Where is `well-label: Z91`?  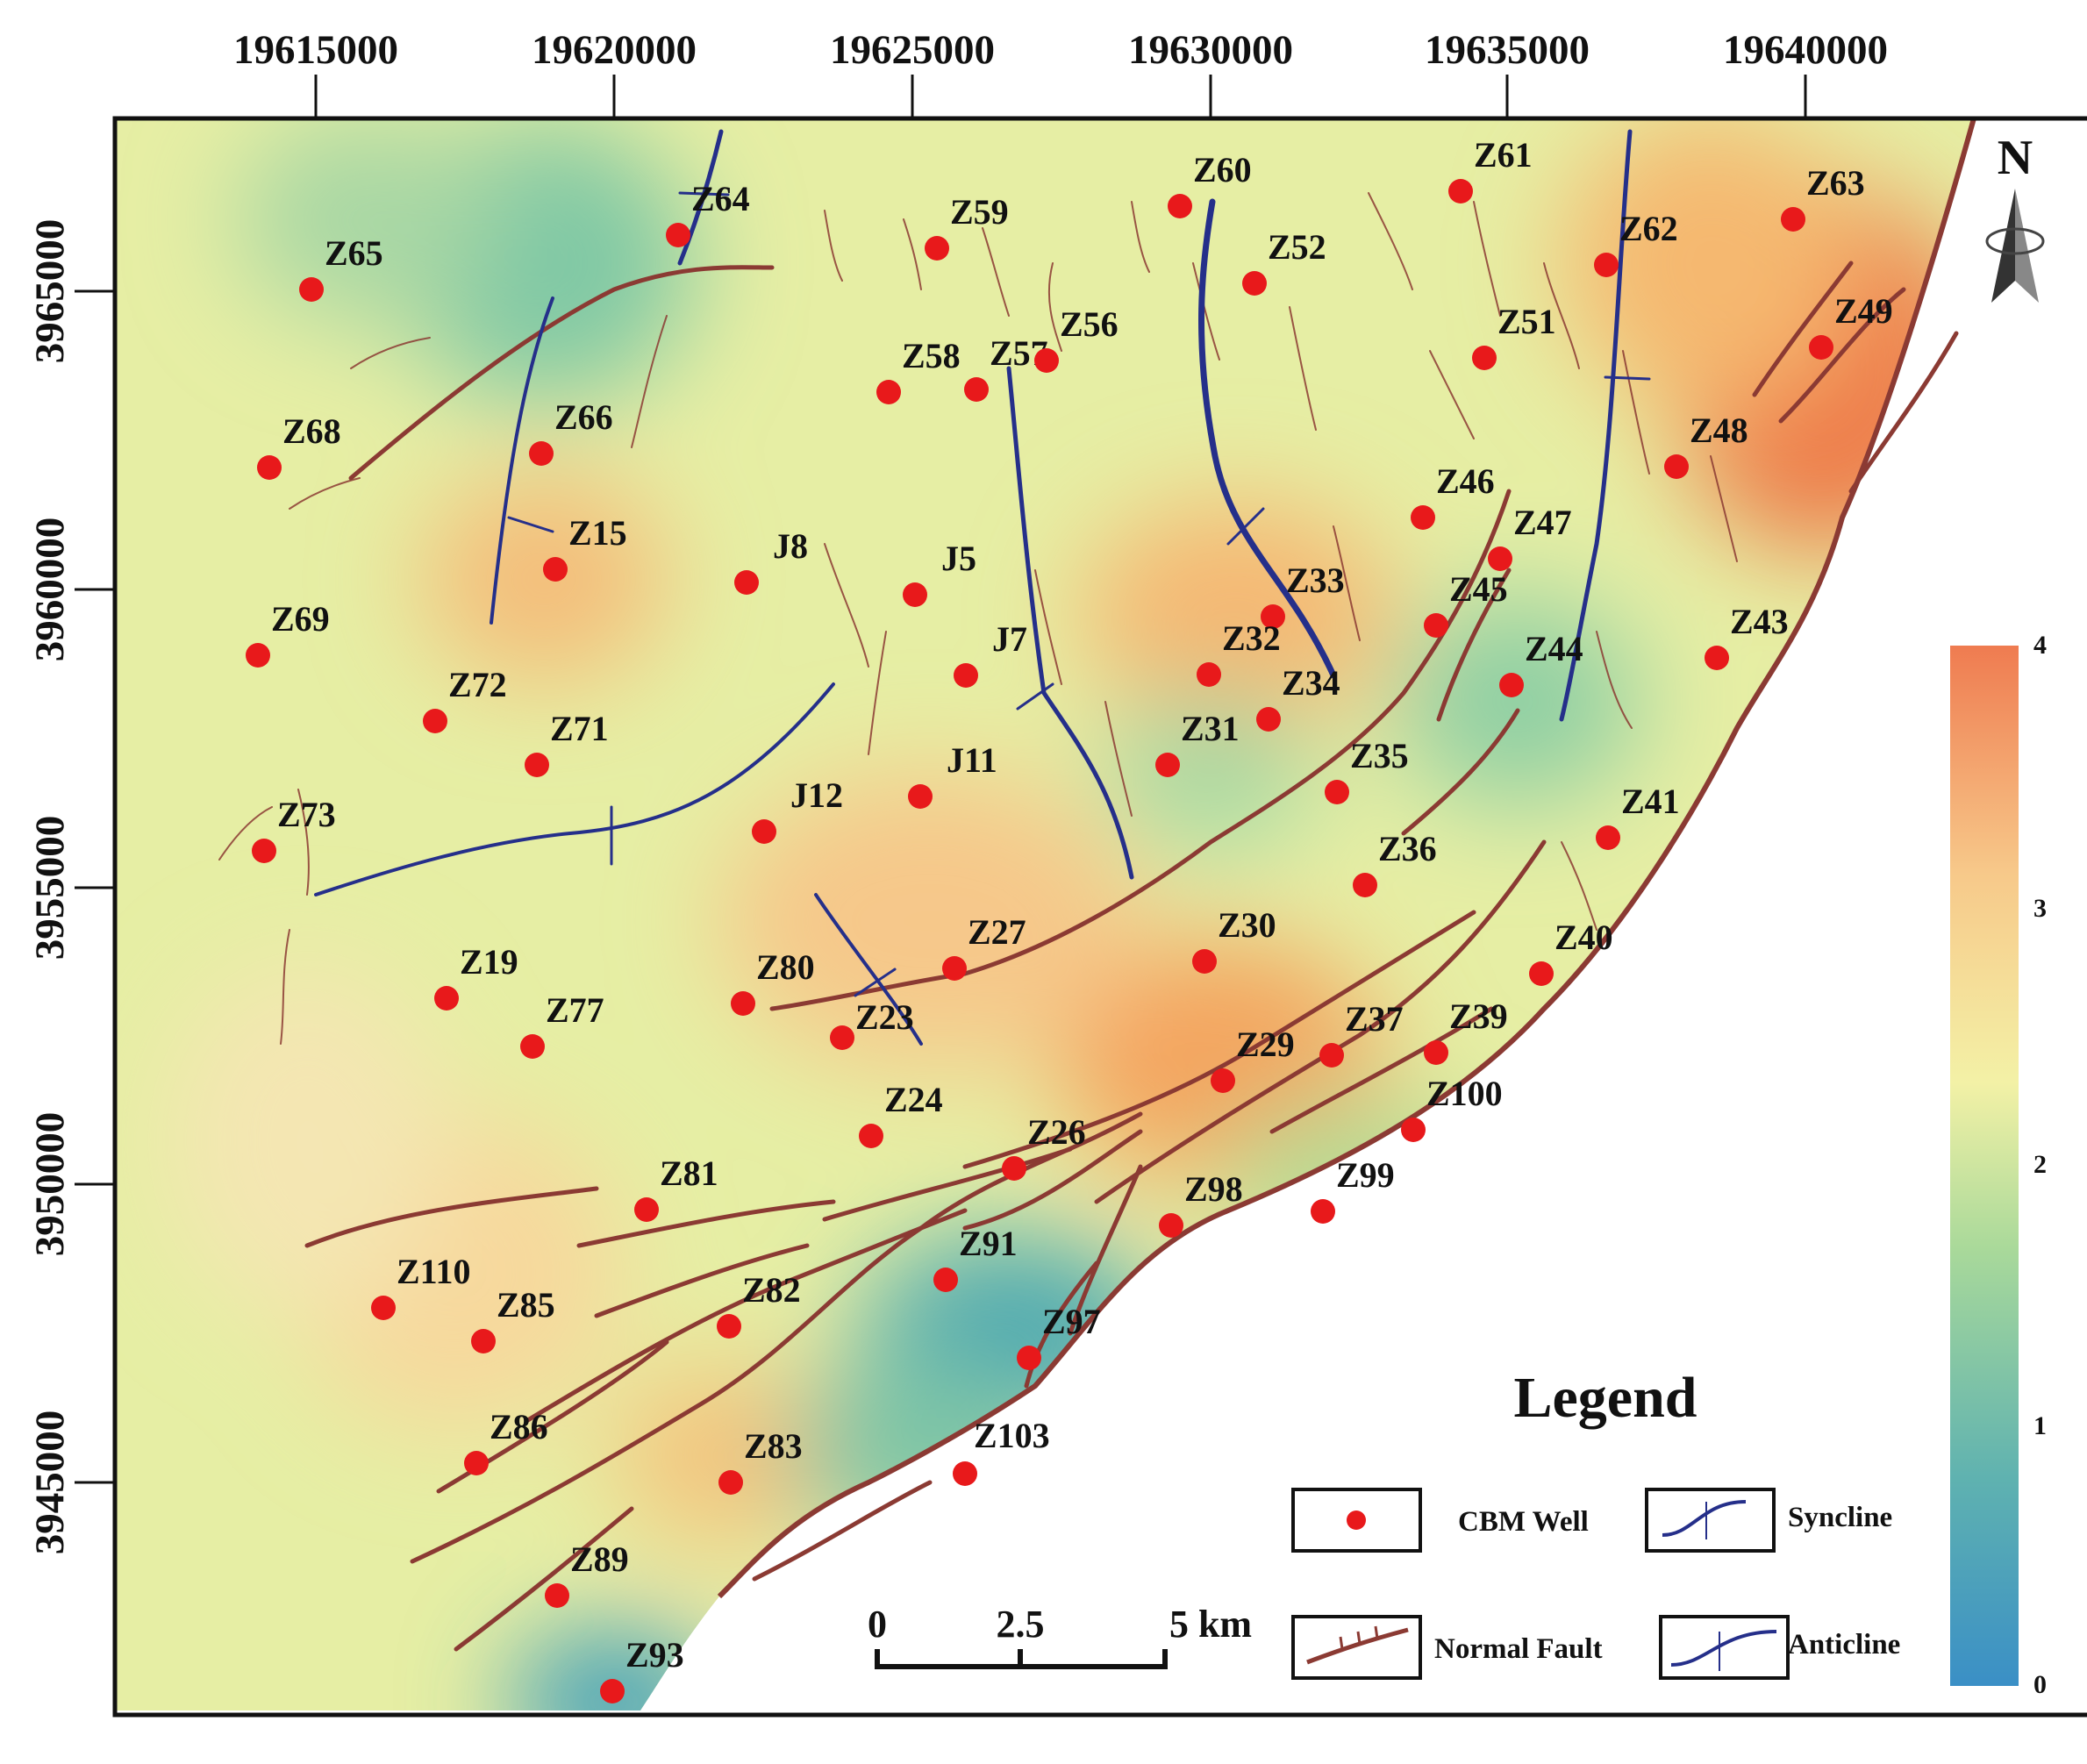 well-label: Z91 is located at coordinates (989, 1243).